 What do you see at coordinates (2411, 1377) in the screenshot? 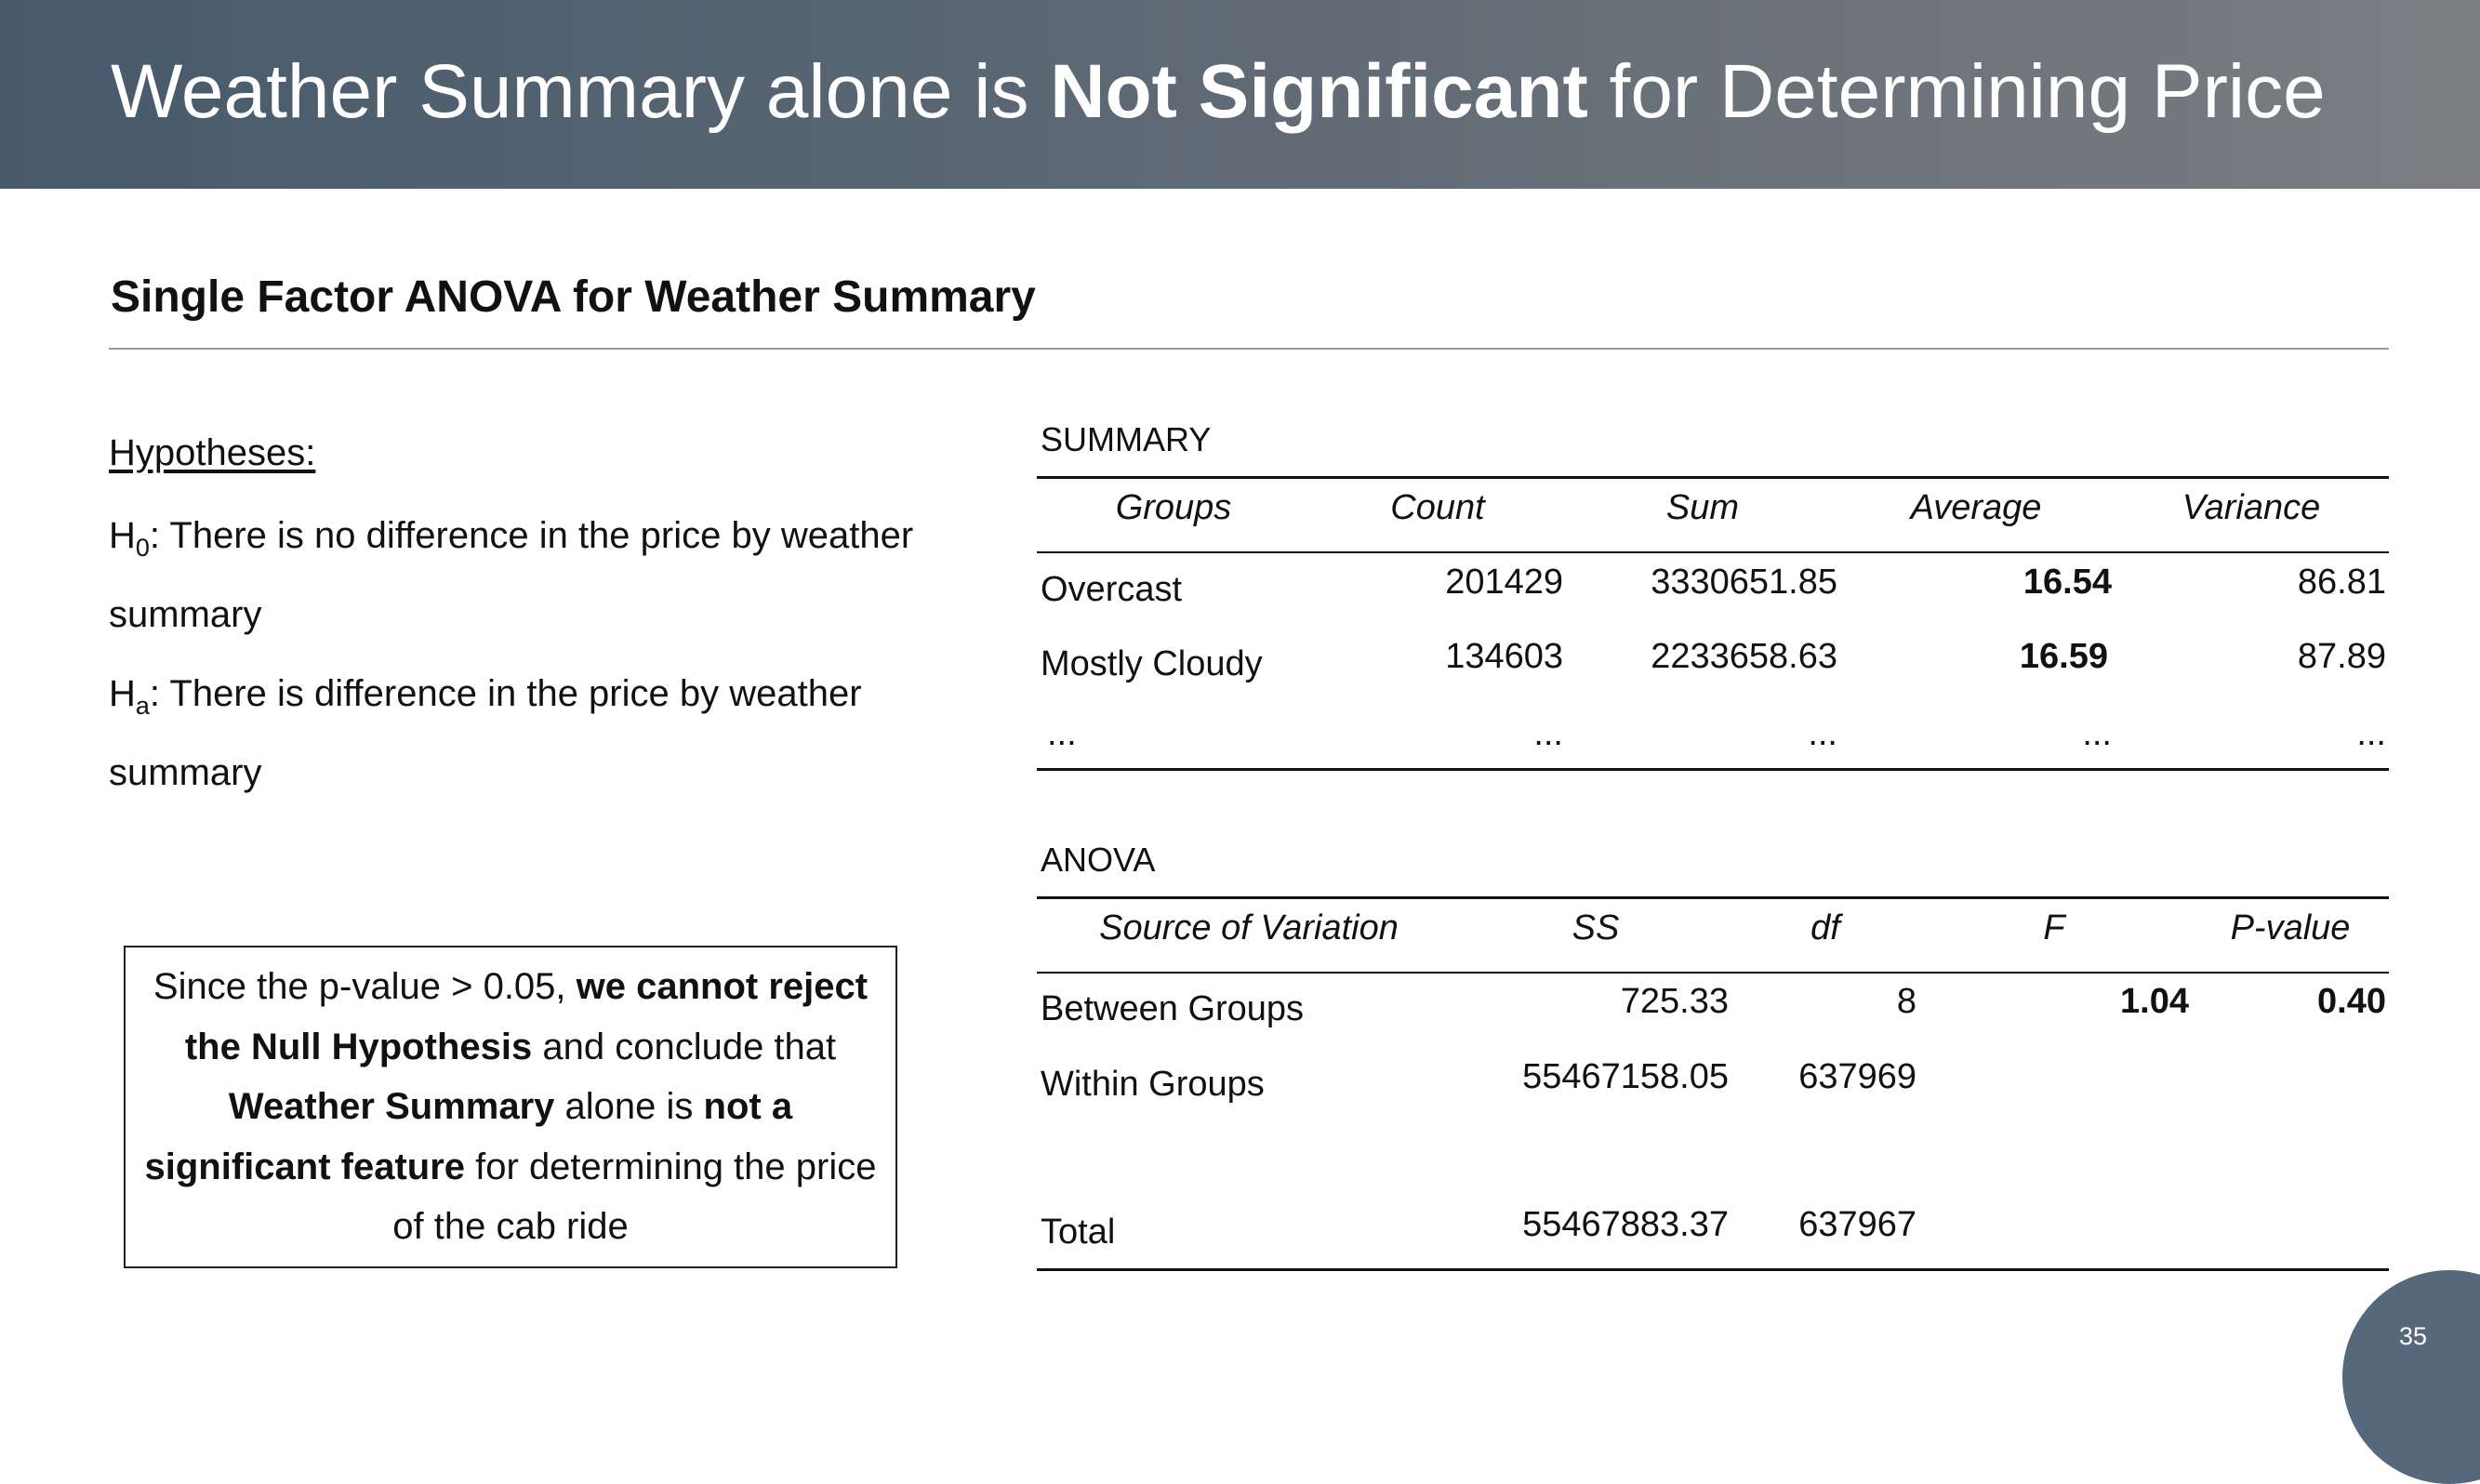
I see `slide-number-corner` at bounding box center [2411, 1377].